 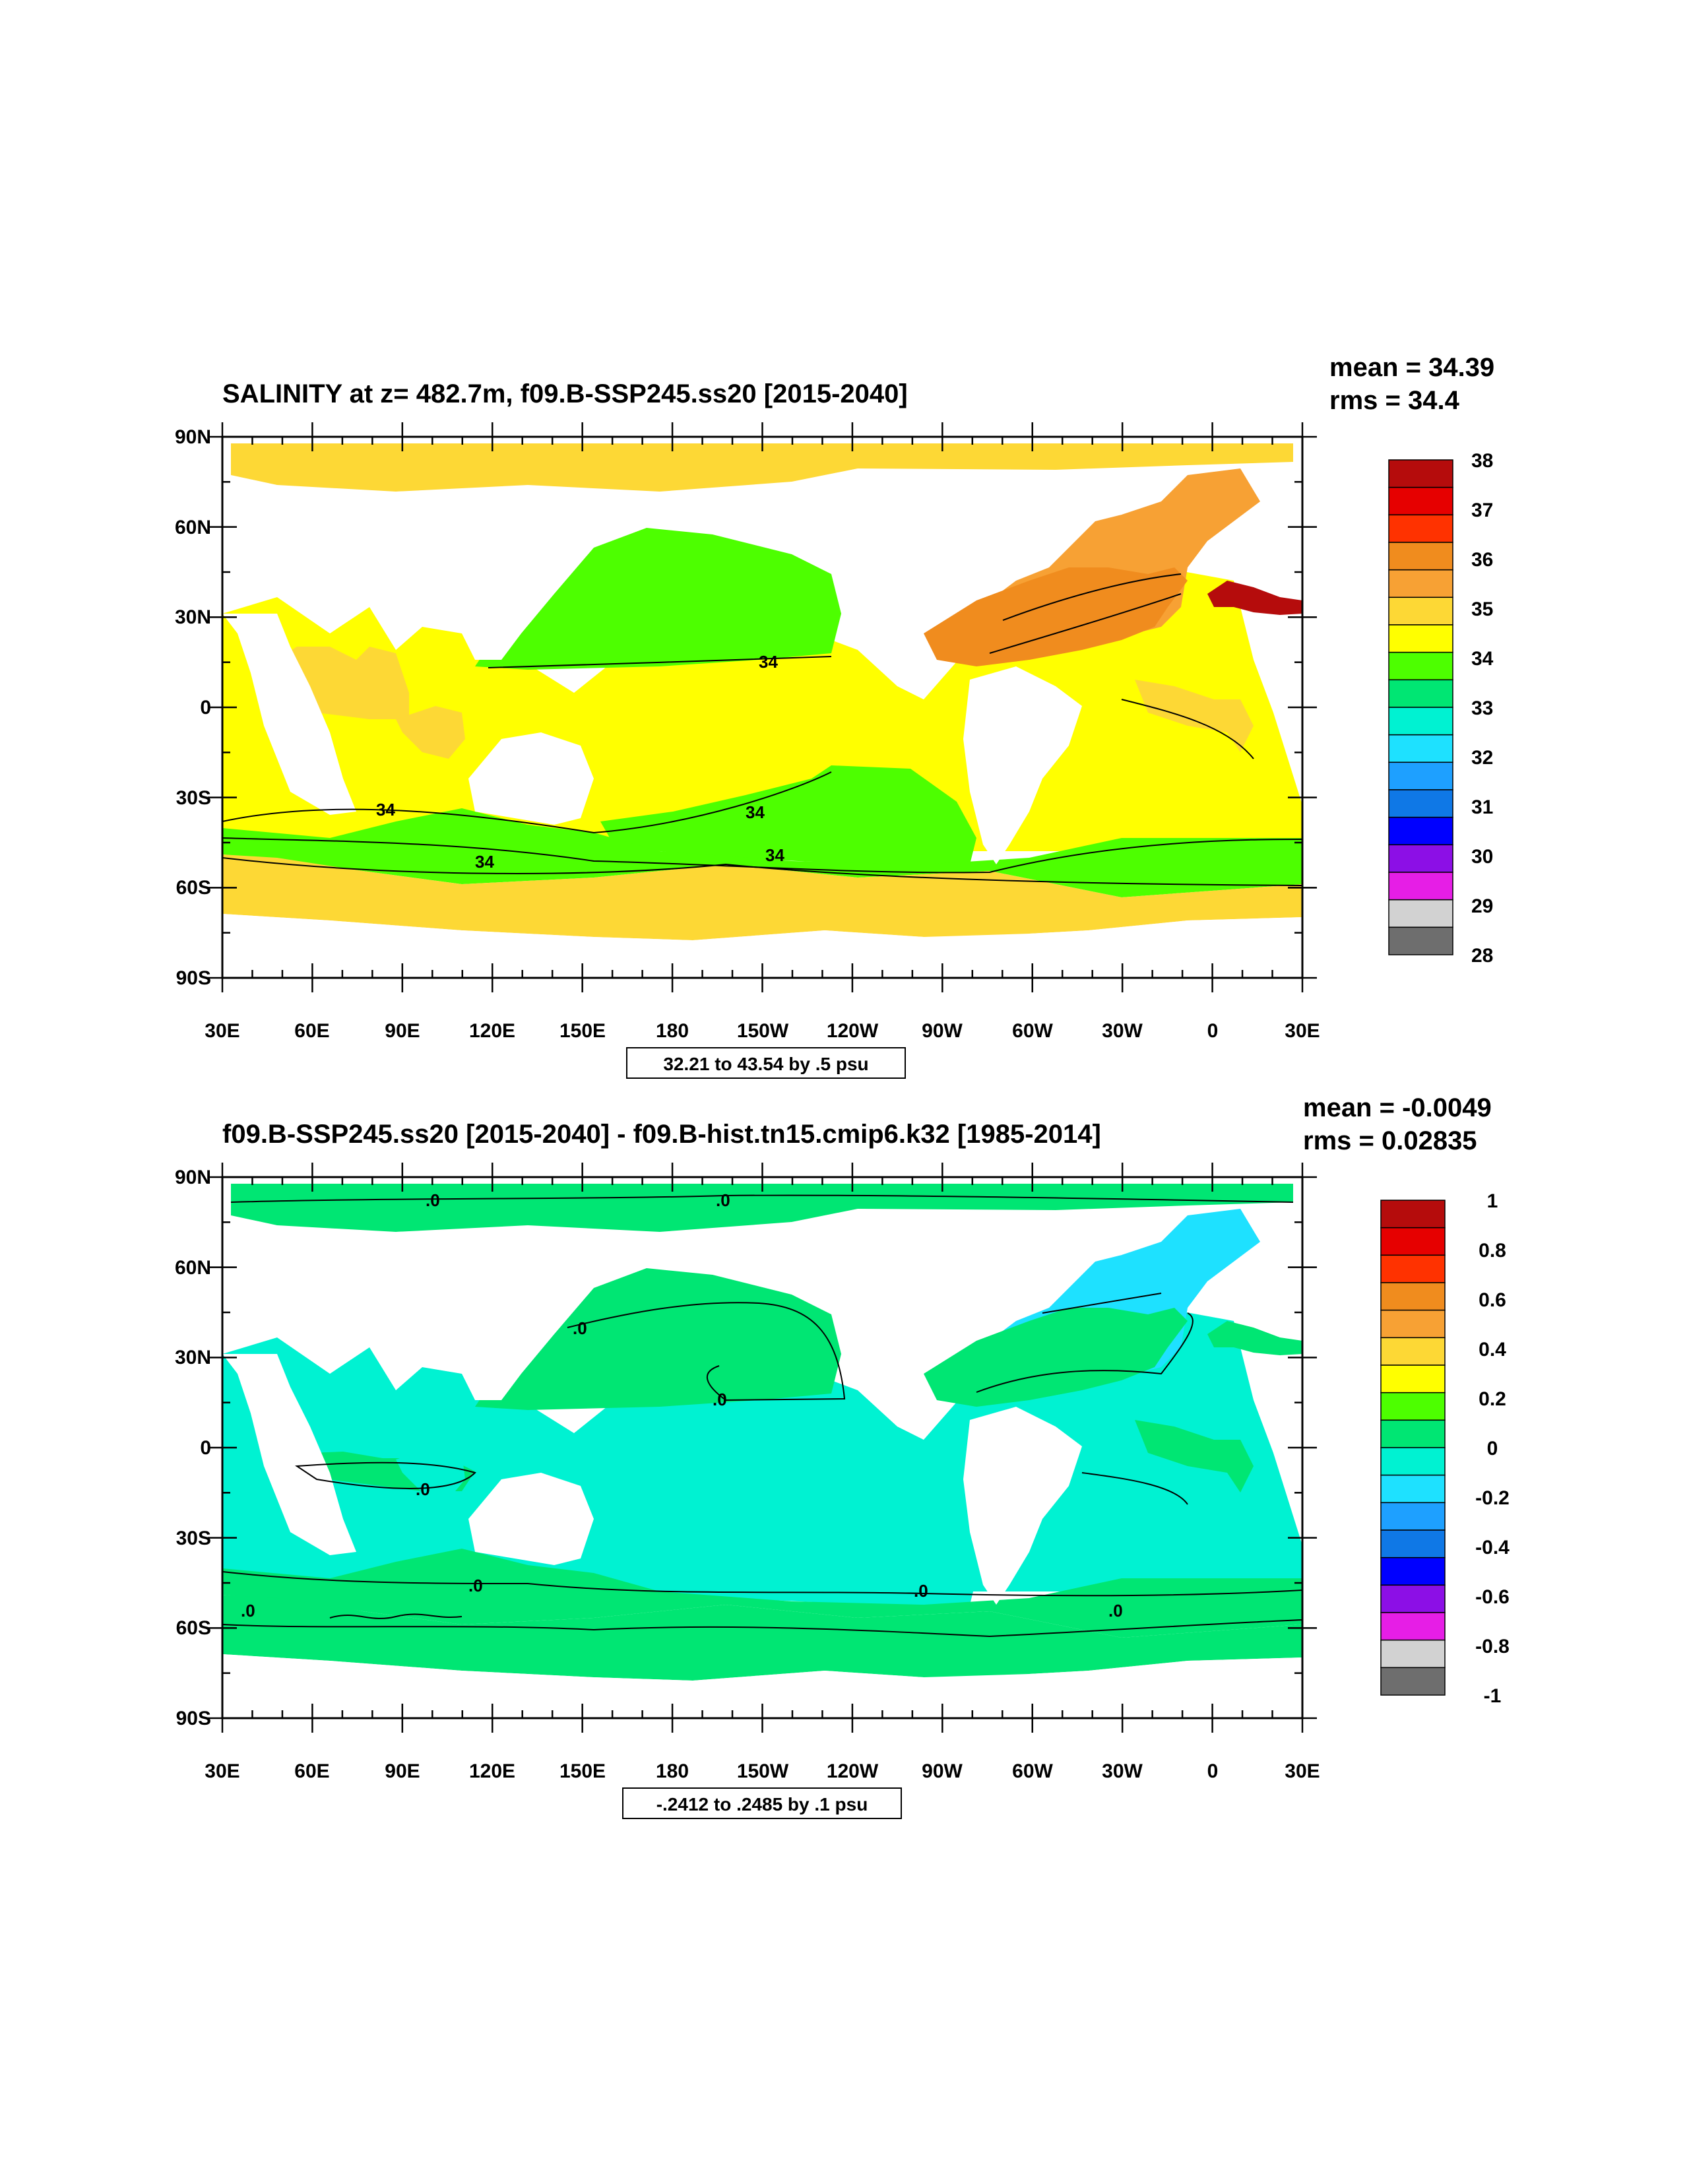 What do you see at coordinates (1492, 1251) in the screenshot?
I see `colorbar-label: 0.8` at bounding box center [1492, 1251].